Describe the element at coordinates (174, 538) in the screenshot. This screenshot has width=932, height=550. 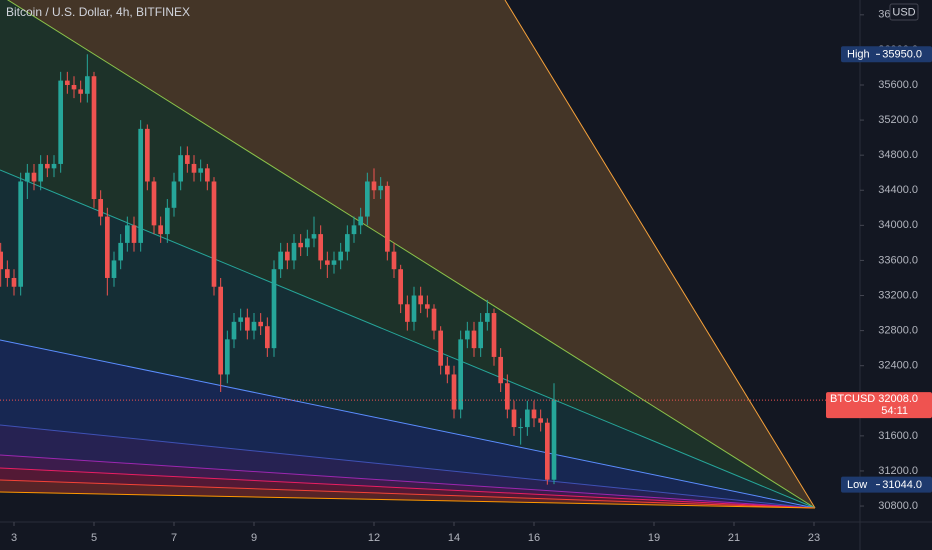
I see `x-tick-label: 7` at that location.